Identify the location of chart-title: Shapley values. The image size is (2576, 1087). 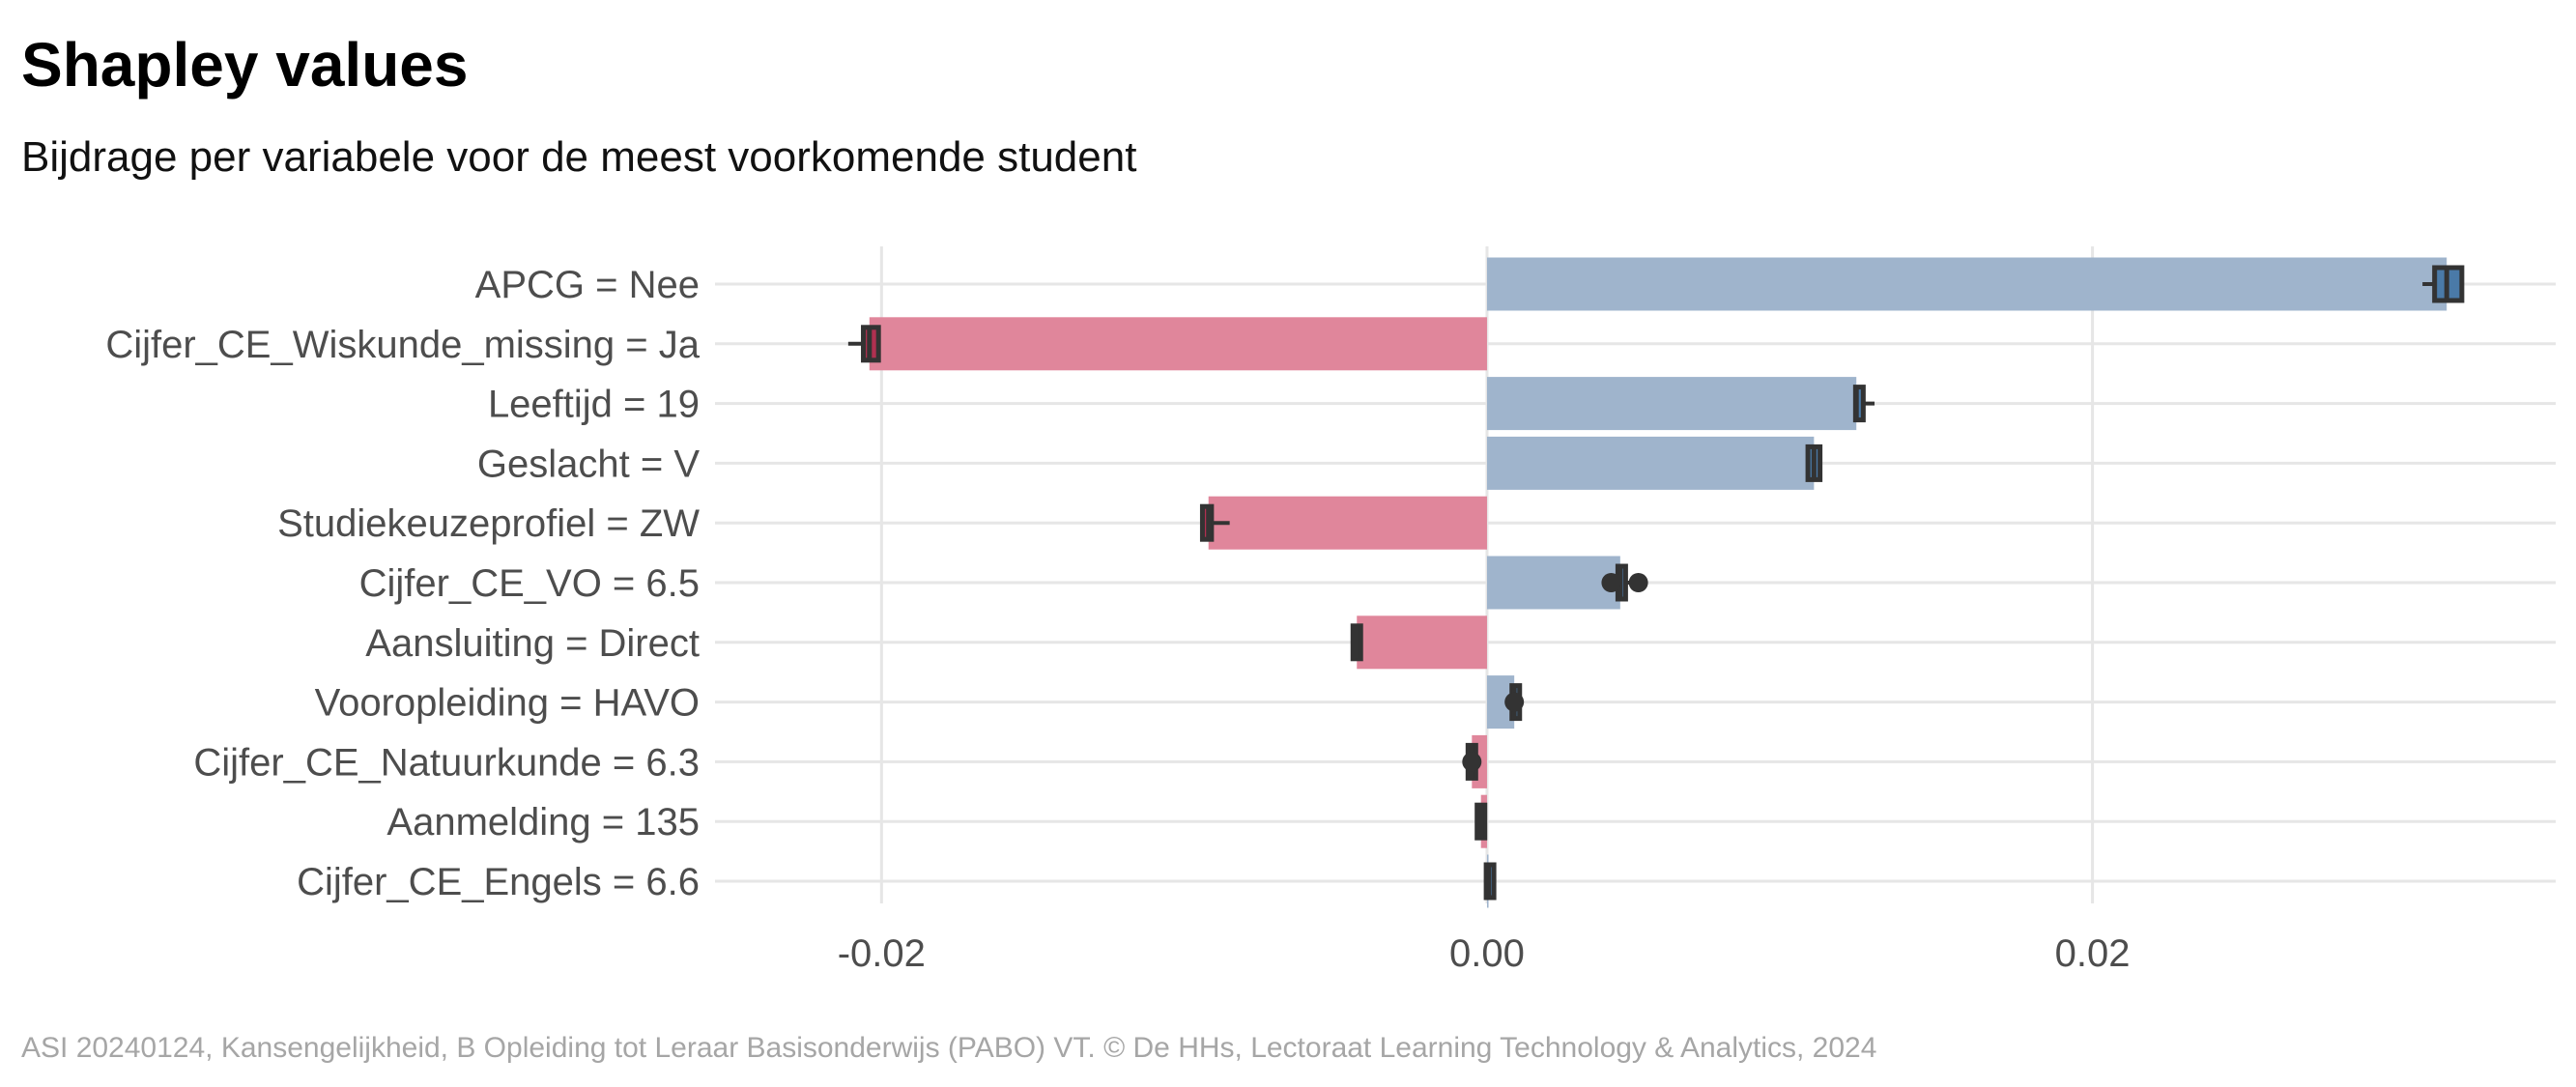
(245, 65).